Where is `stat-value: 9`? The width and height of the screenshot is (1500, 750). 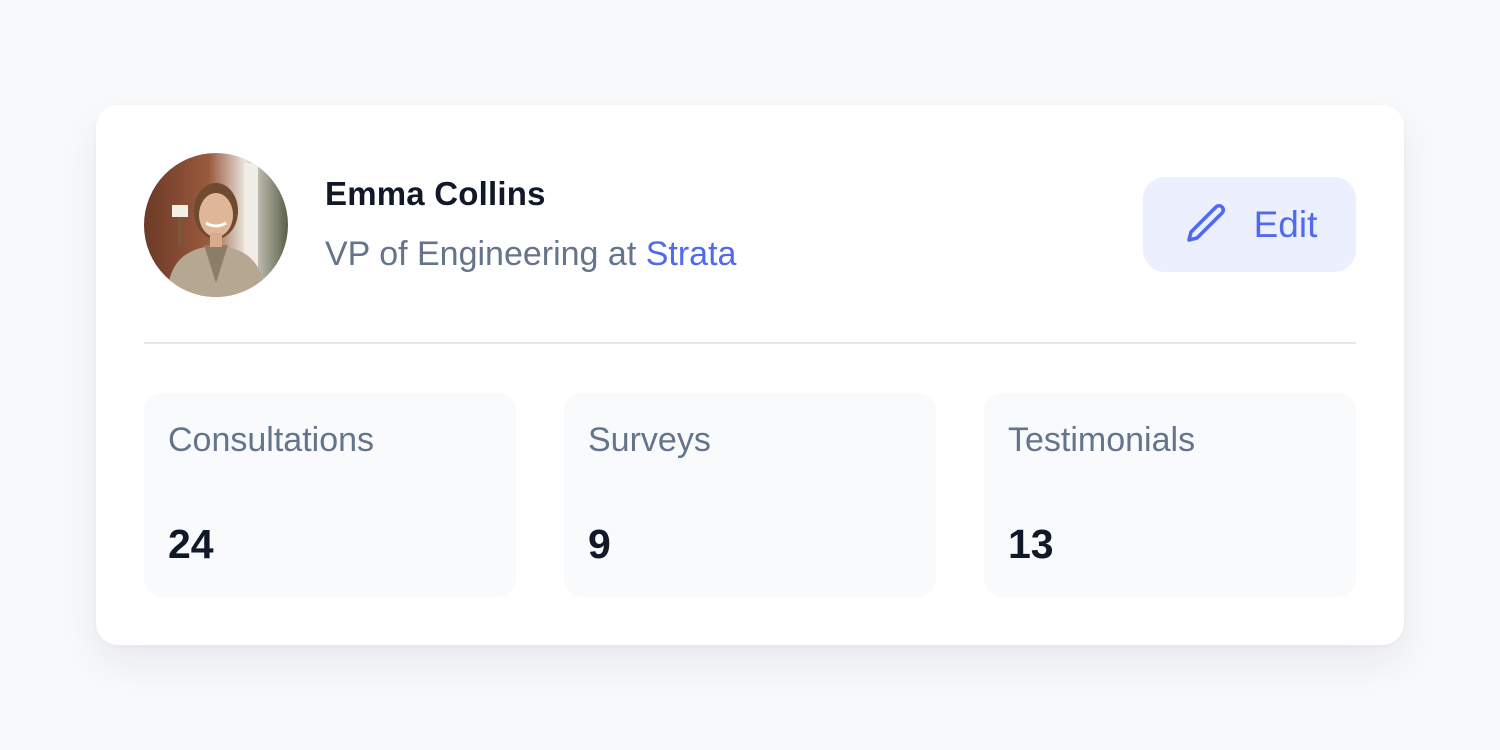 stat-value: 9 is located at coordinates (599, 544).